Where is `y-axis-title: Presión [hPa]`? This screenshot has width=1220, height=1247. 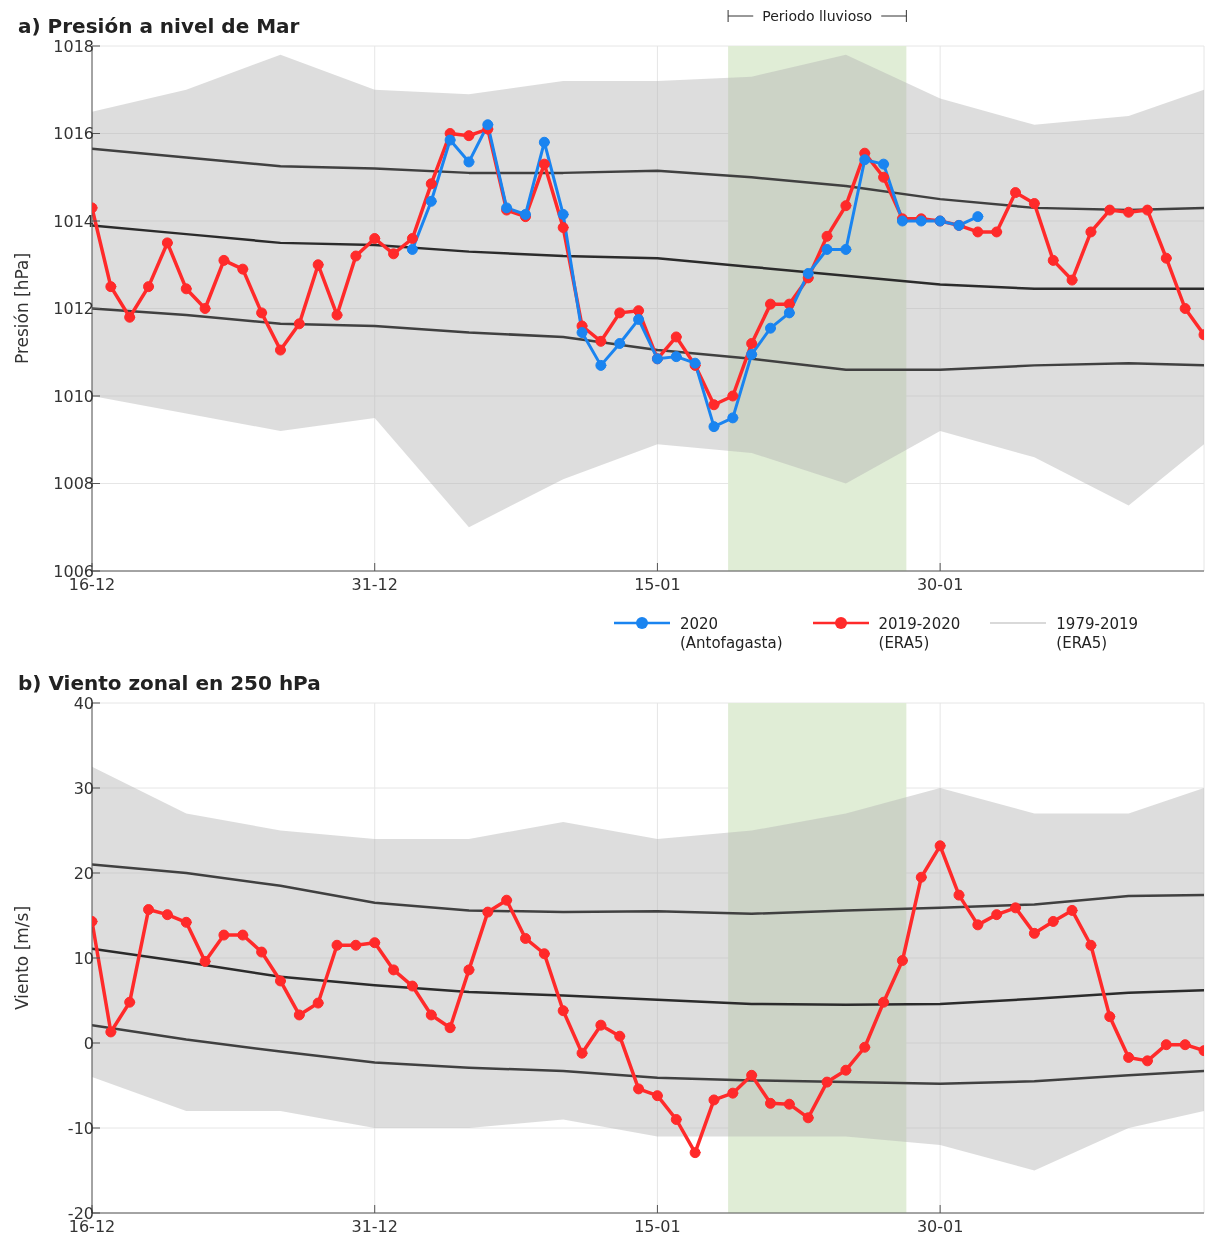
y-axis-title: Presión [hPa] is located at coordinates (22, 308).